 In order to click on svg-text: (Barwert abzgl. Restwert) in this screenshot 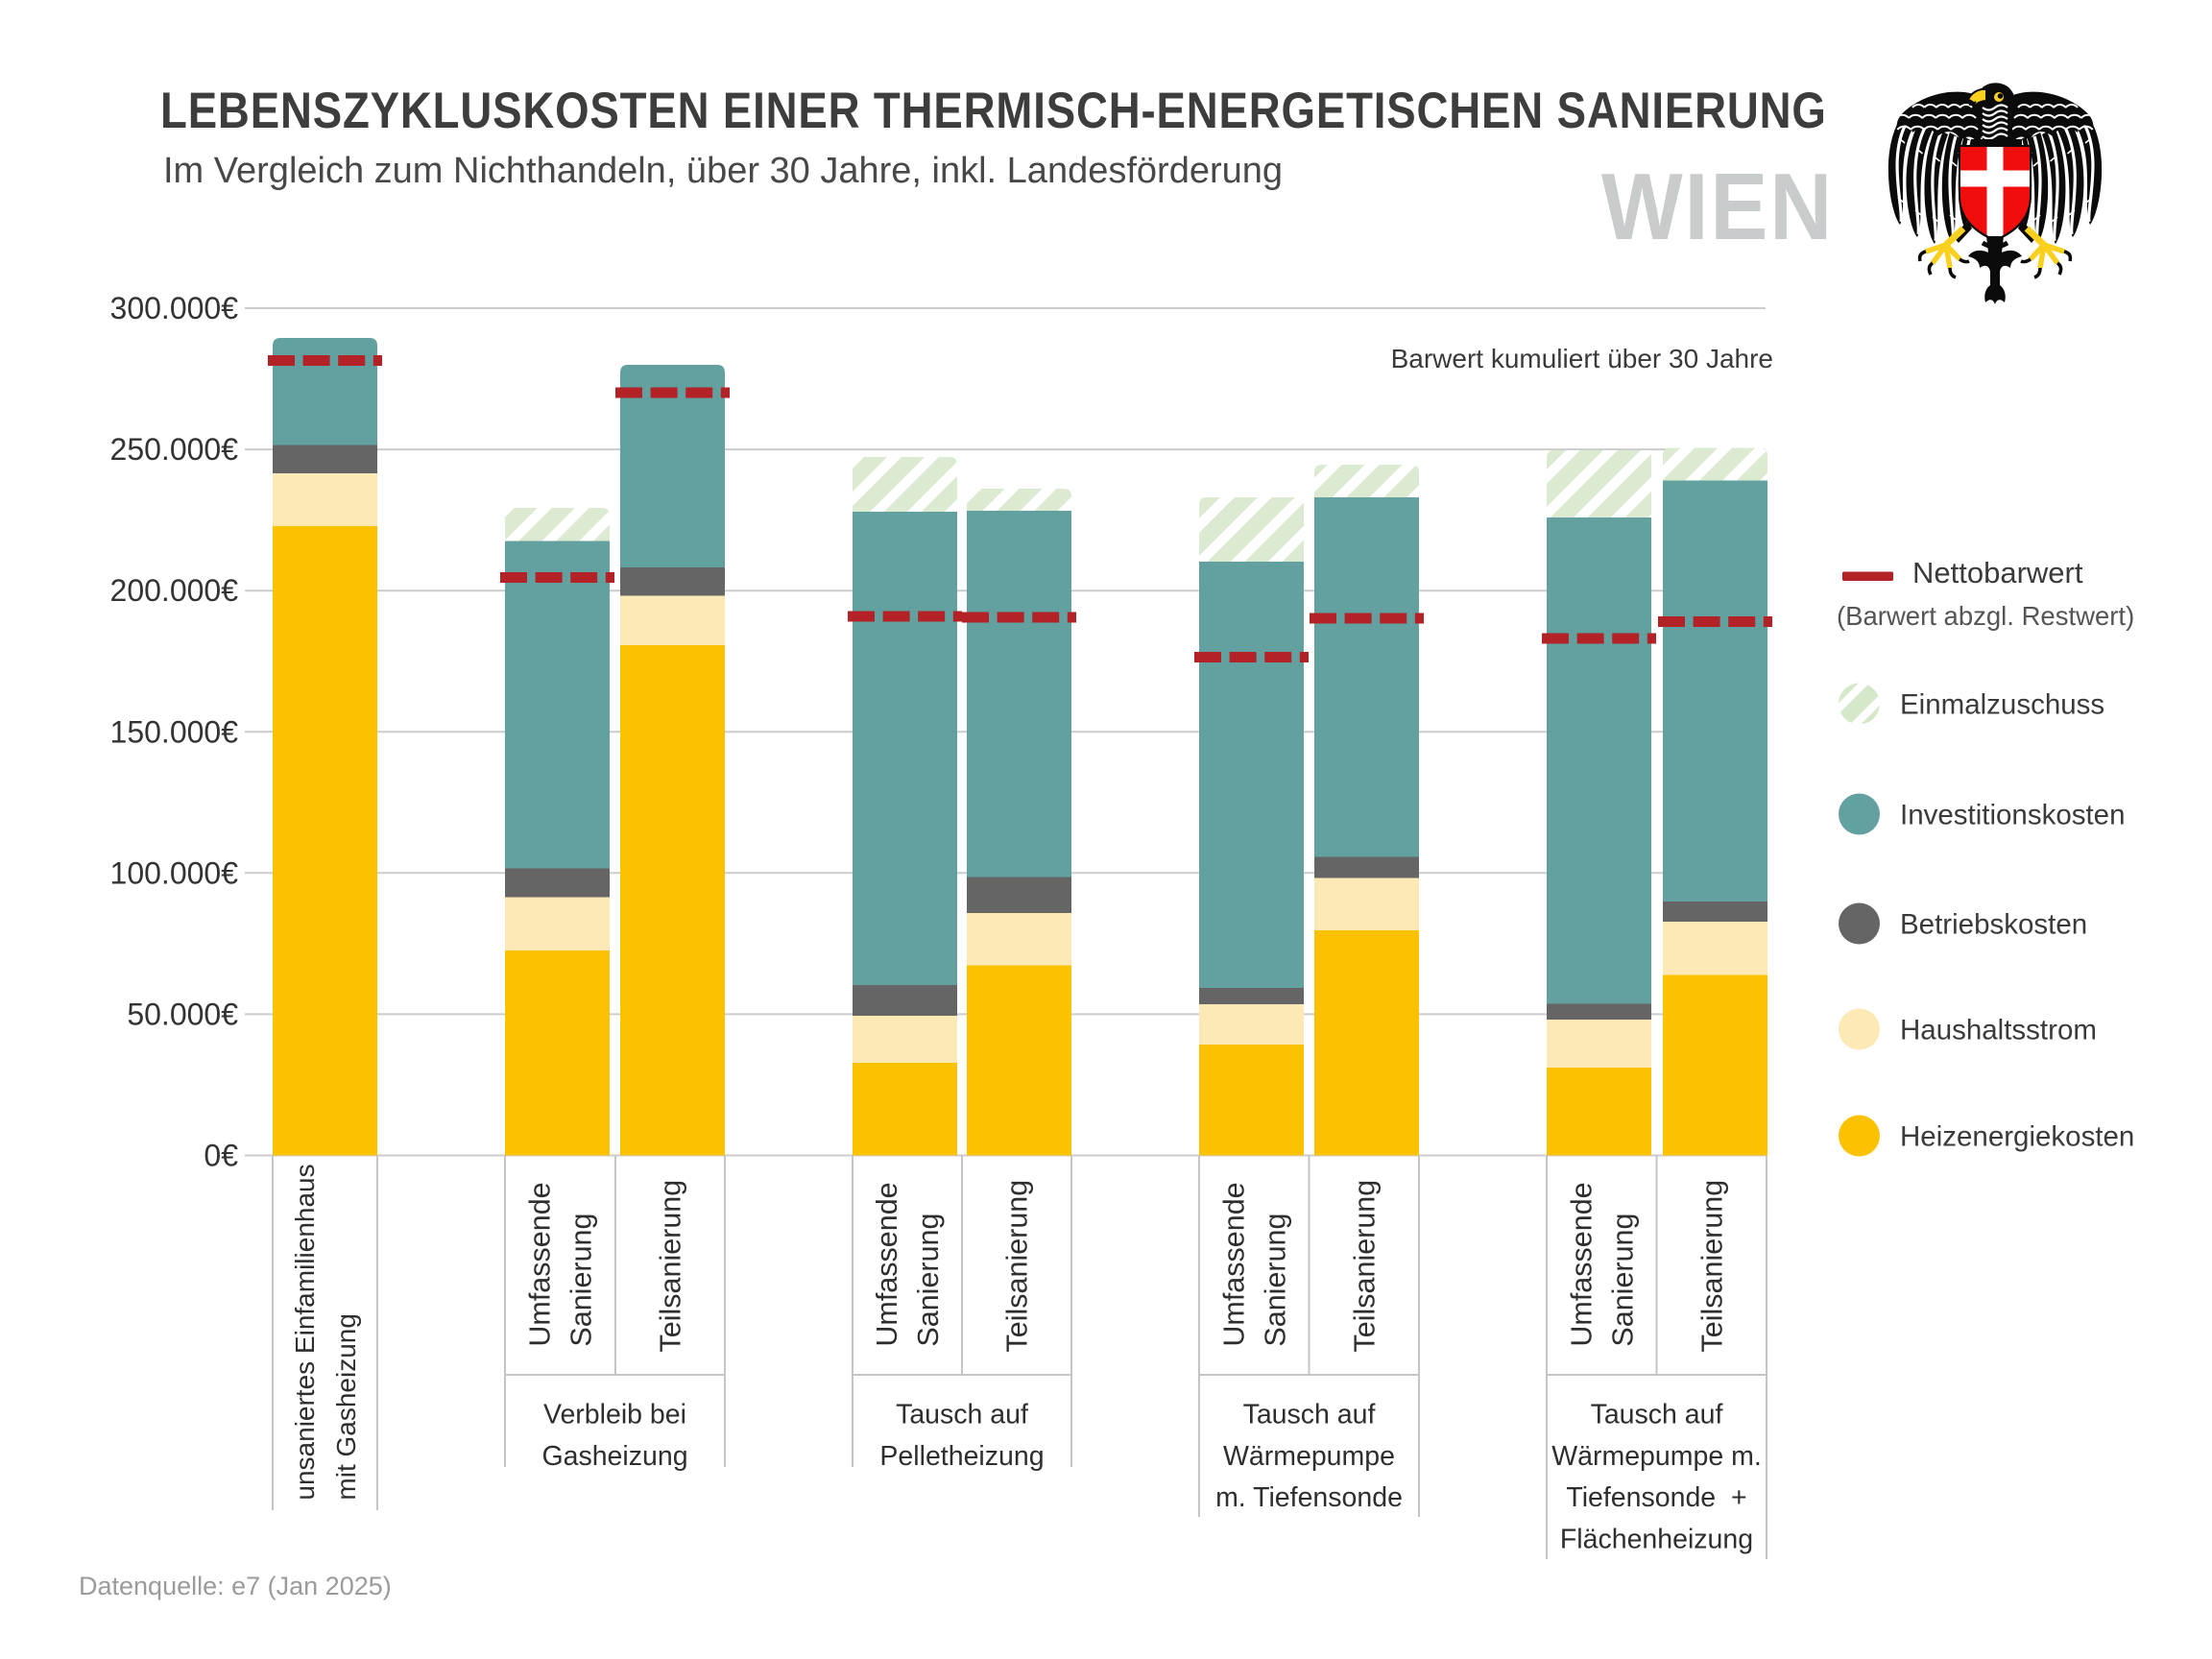, I will do `click(1986, 616)`.